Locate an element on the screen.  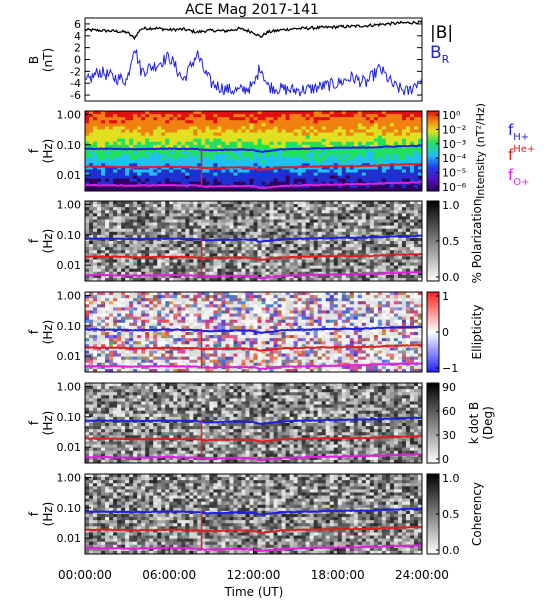
intensity-colorbar-label: Intensity (nT²/Hz) is located at coordinates (480, 151).